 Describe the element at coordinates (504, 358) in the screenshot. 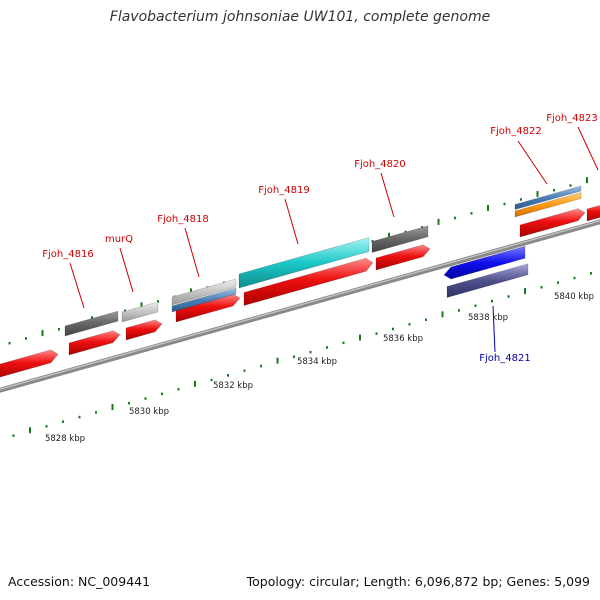

I see `gene-label: Fjoh_4821` at that location.